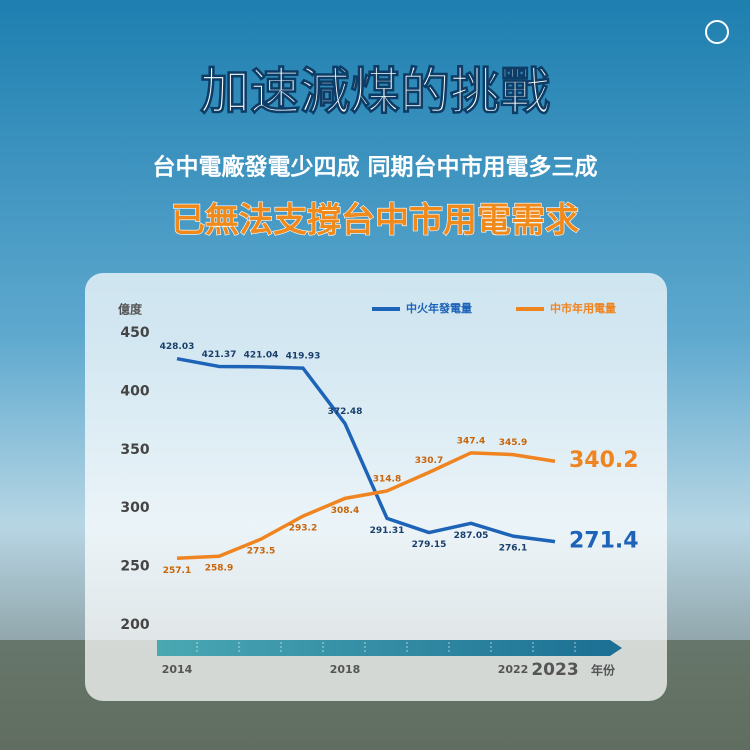  Describe the element at coordinates (513, 549) in the screenshot. I see `value-label: 276.1` at that location.